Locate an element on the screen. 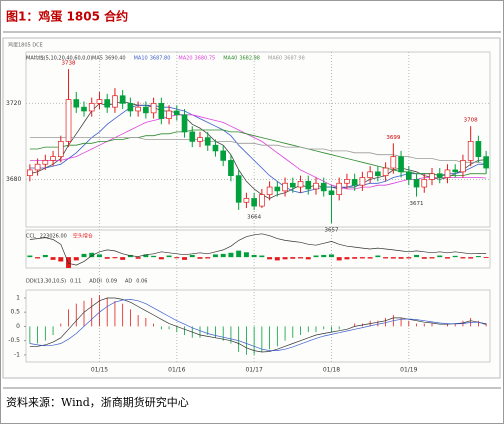  legend-name: MA20 is located at coordinates (185, 59).